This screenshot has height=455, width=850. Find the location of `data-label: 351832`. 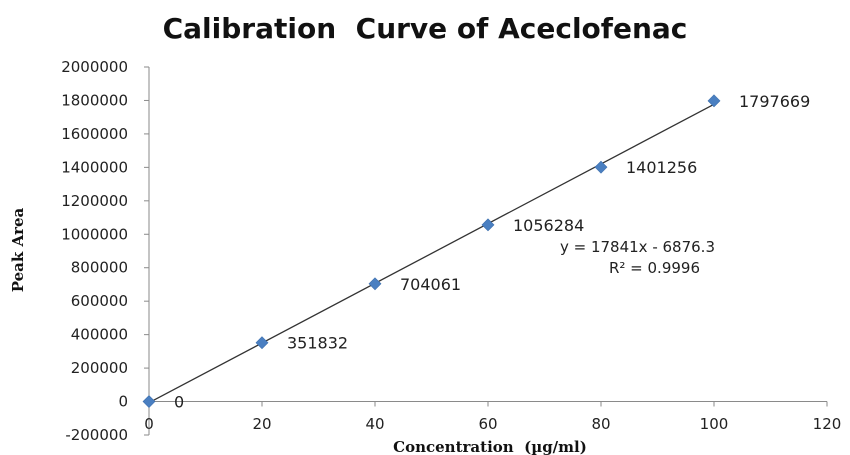

data-label: 351832 is located at coordinates (317, 343).